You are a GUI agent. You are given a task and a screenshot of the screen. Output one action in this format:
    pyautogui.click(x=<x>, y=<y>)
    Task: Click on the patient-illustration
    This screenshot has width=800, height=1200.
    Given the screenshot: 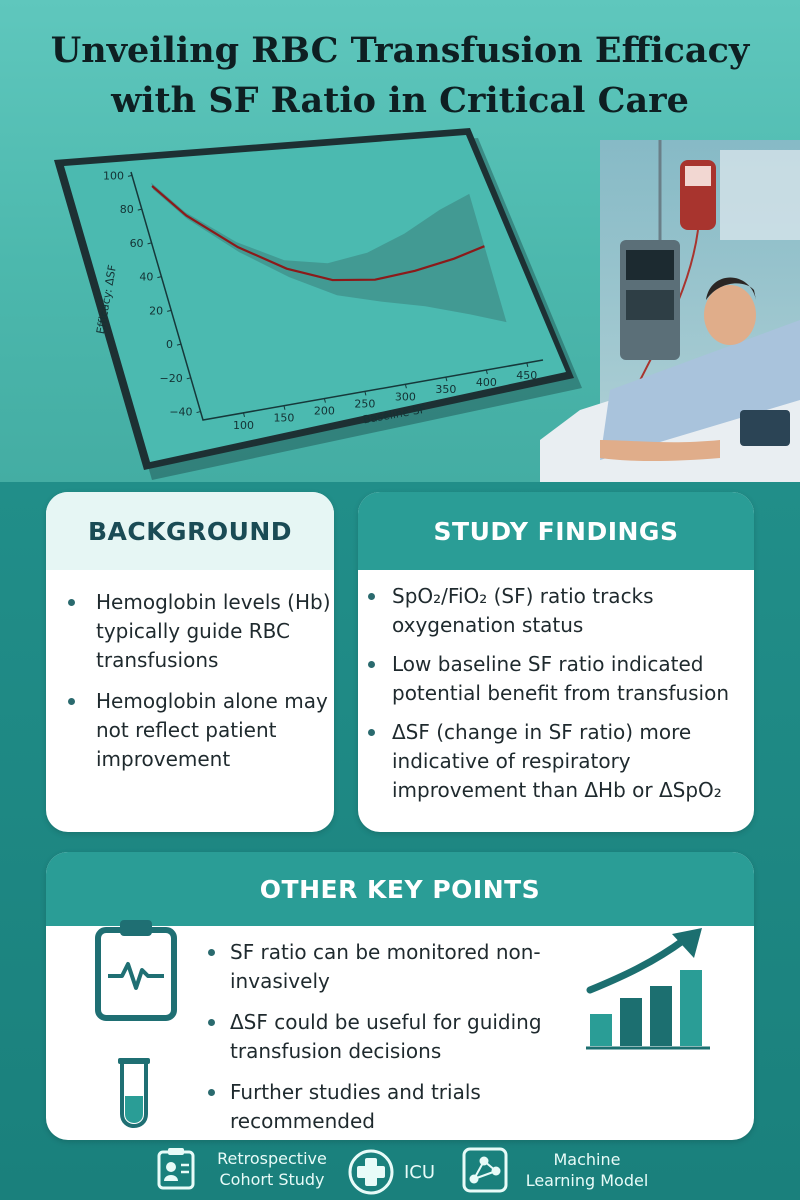 What is the action you would take?
    pyautogui.click(x=670, y=311)
    